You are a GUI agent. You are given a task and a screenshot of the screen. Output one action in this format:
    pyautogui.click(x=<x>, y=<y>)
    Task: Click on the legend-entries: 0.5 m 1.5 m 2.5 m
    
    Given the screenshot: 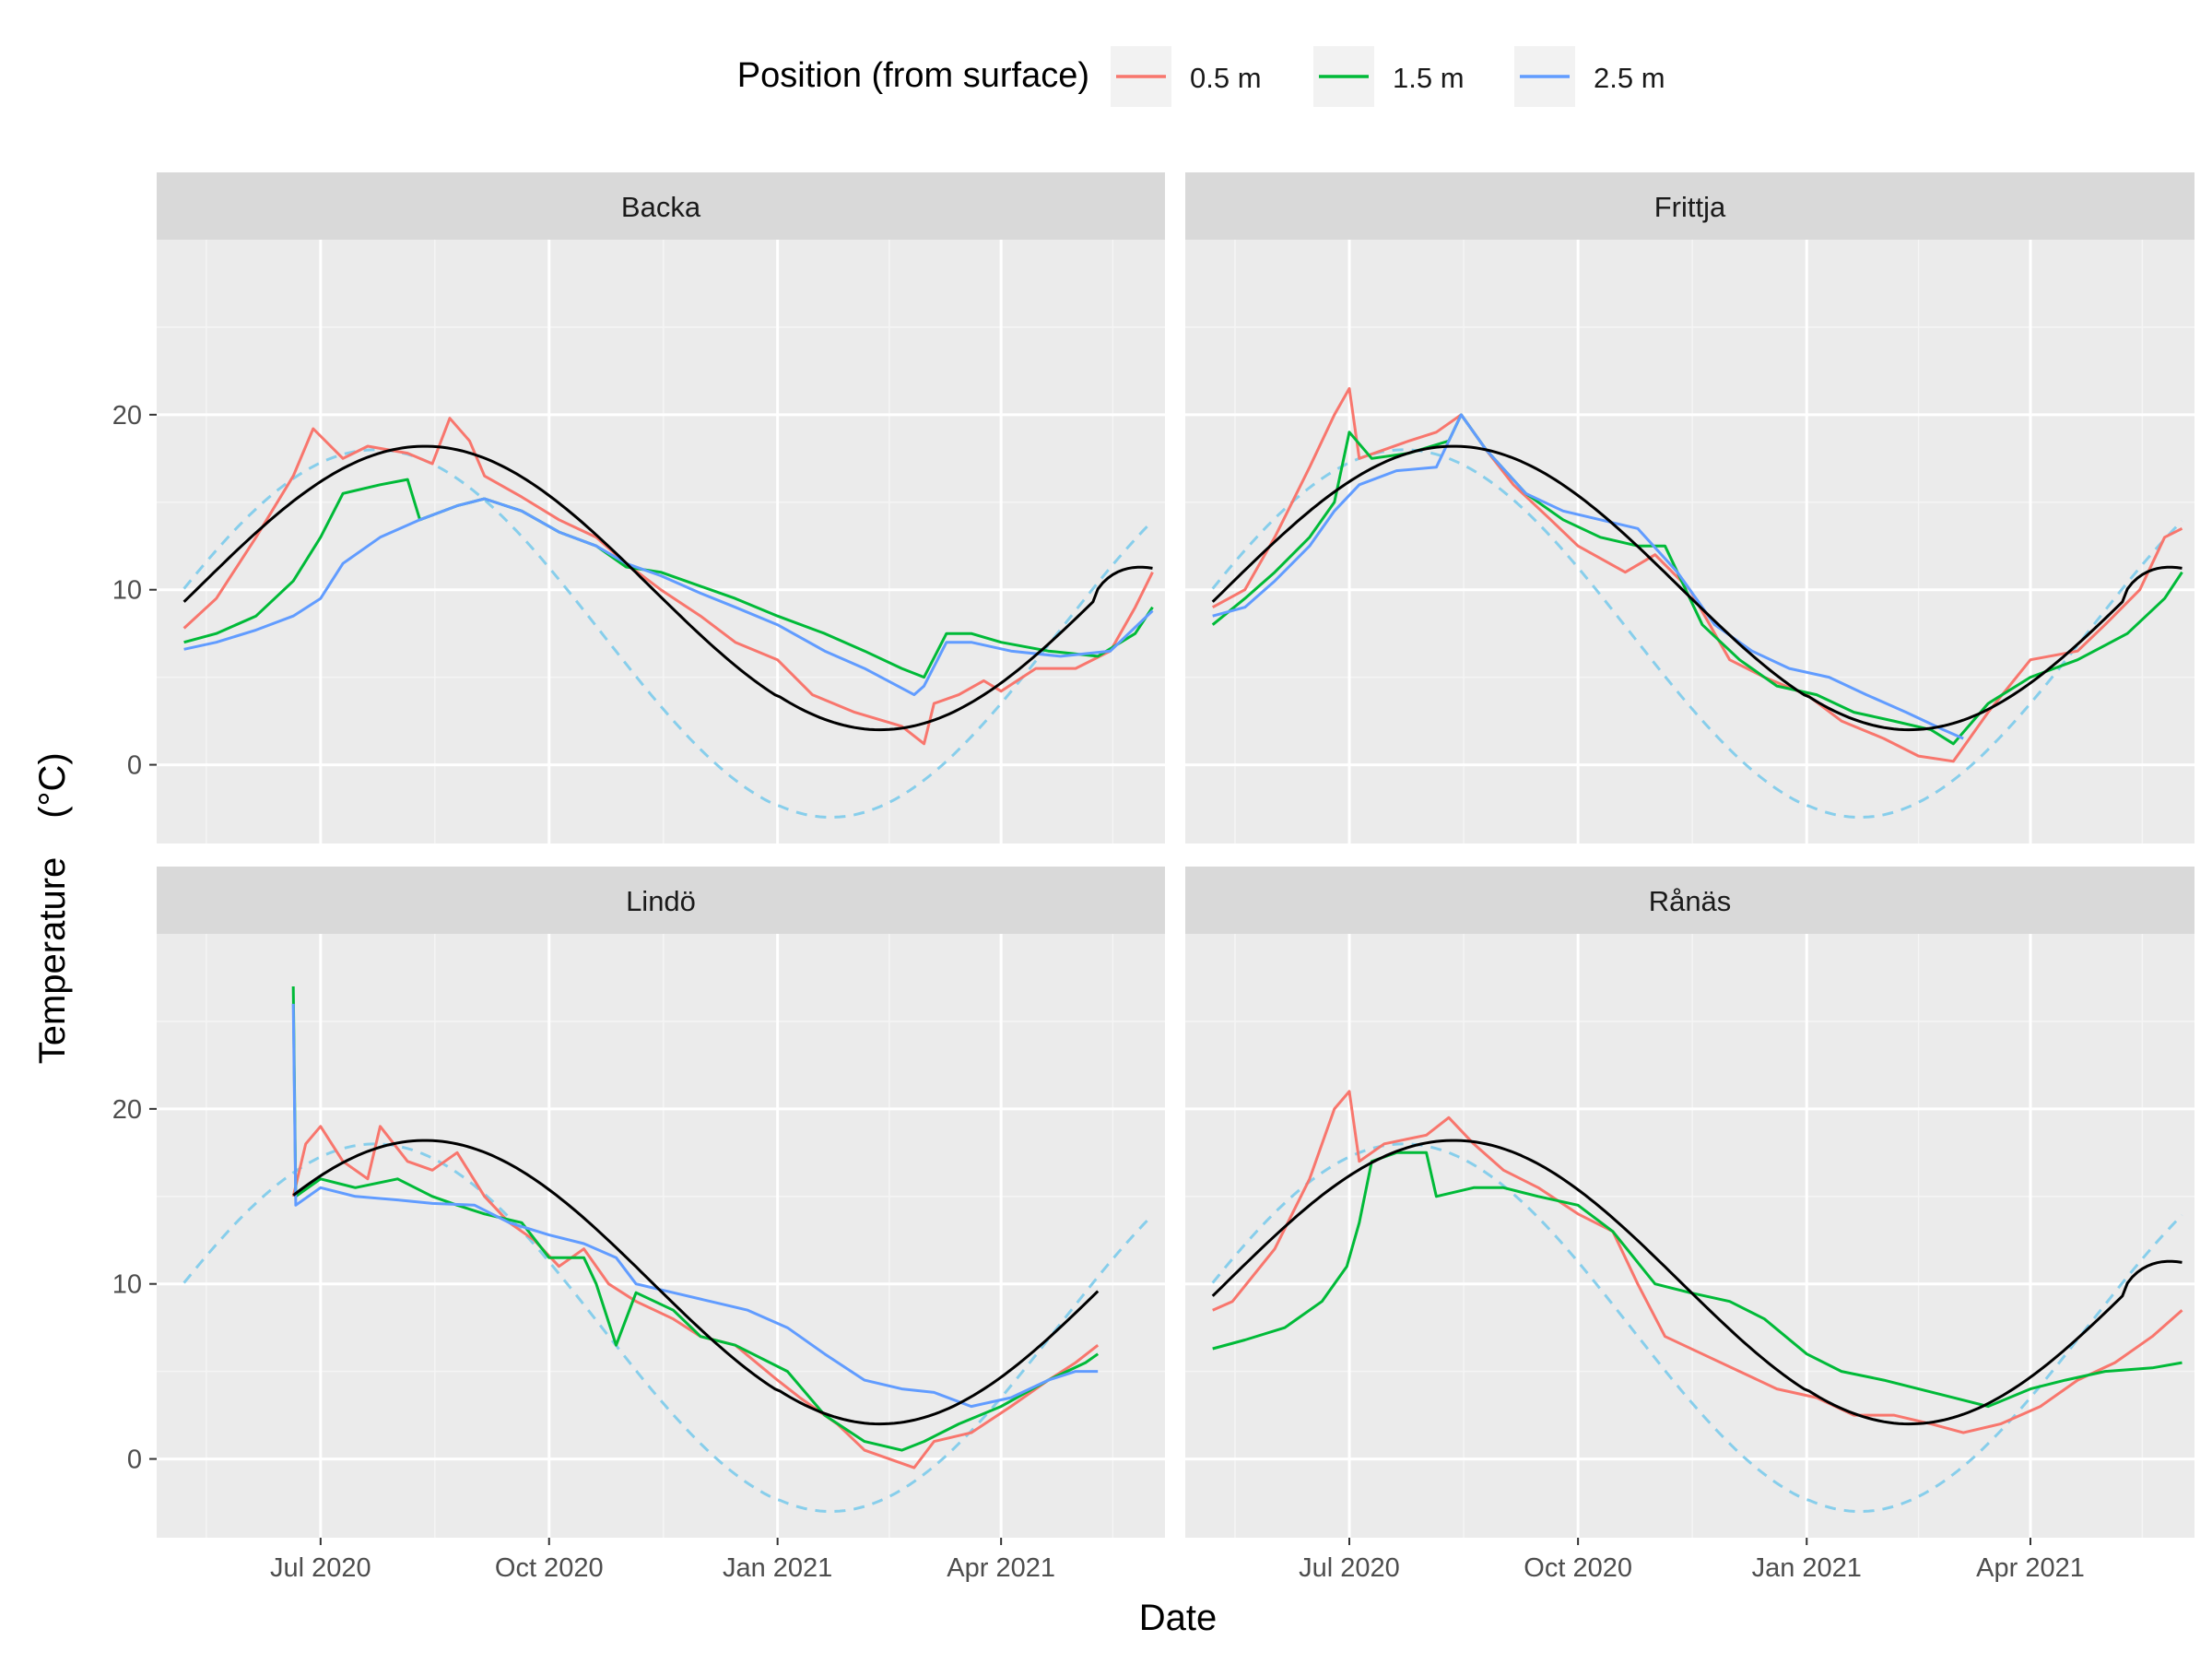 What is the action you would take?
    pyautogui.click(x=1388, y=76)
    